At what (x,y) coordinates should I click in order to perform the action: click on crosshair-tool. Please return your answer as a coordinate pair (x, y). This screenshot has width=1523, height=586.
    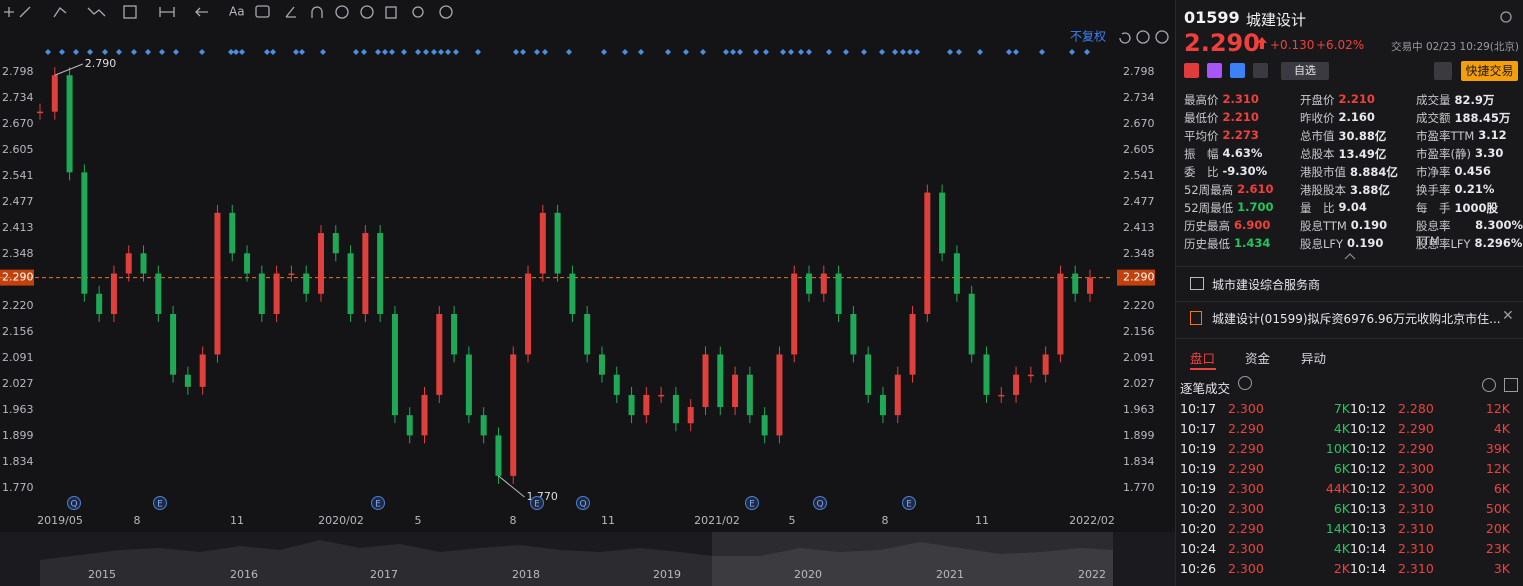
    Looking at the image, I should click on (9, 12).